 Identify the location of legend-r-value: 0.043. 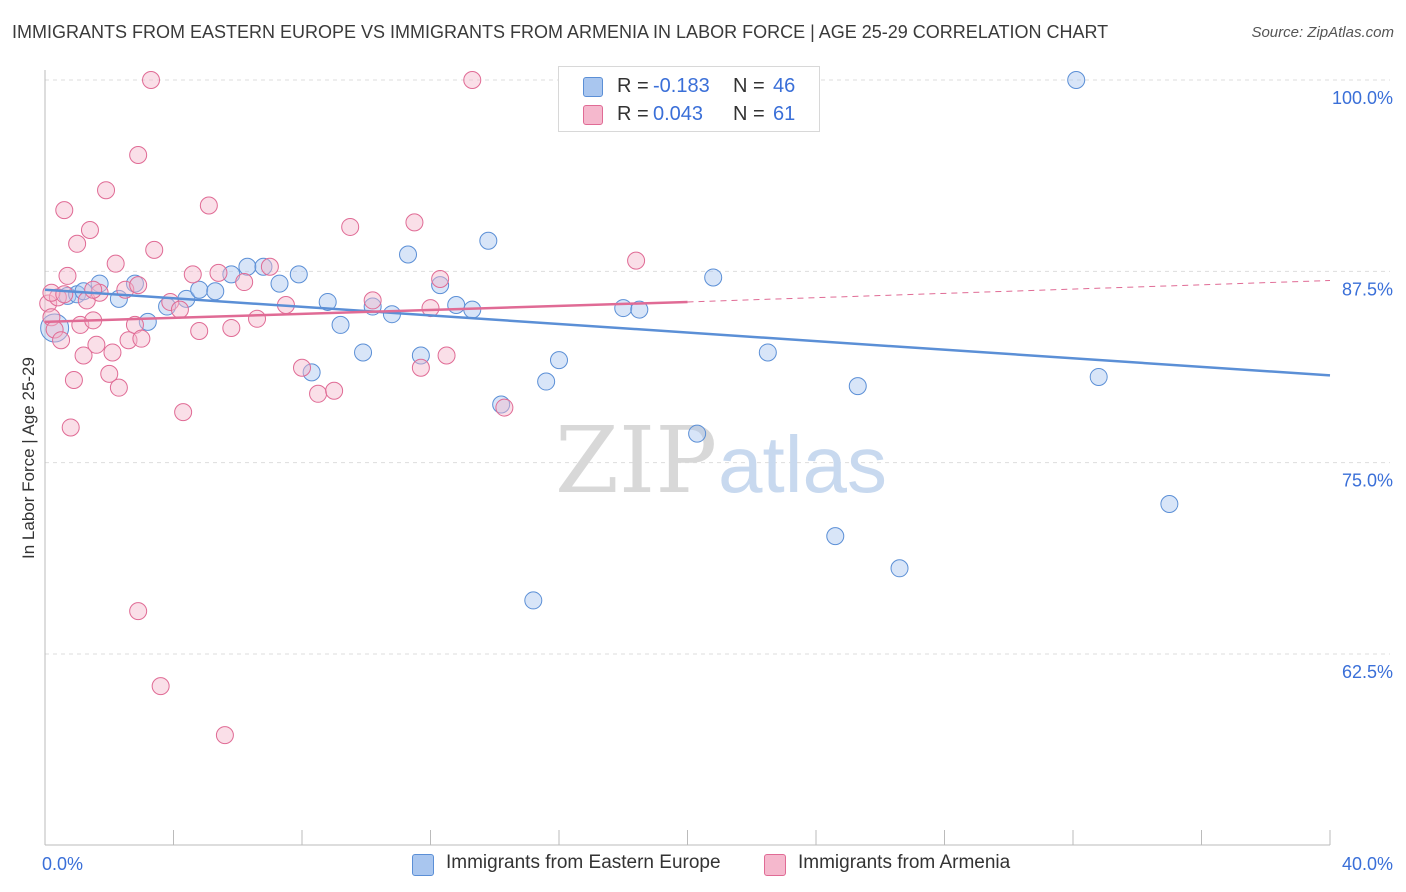
(678, 114).